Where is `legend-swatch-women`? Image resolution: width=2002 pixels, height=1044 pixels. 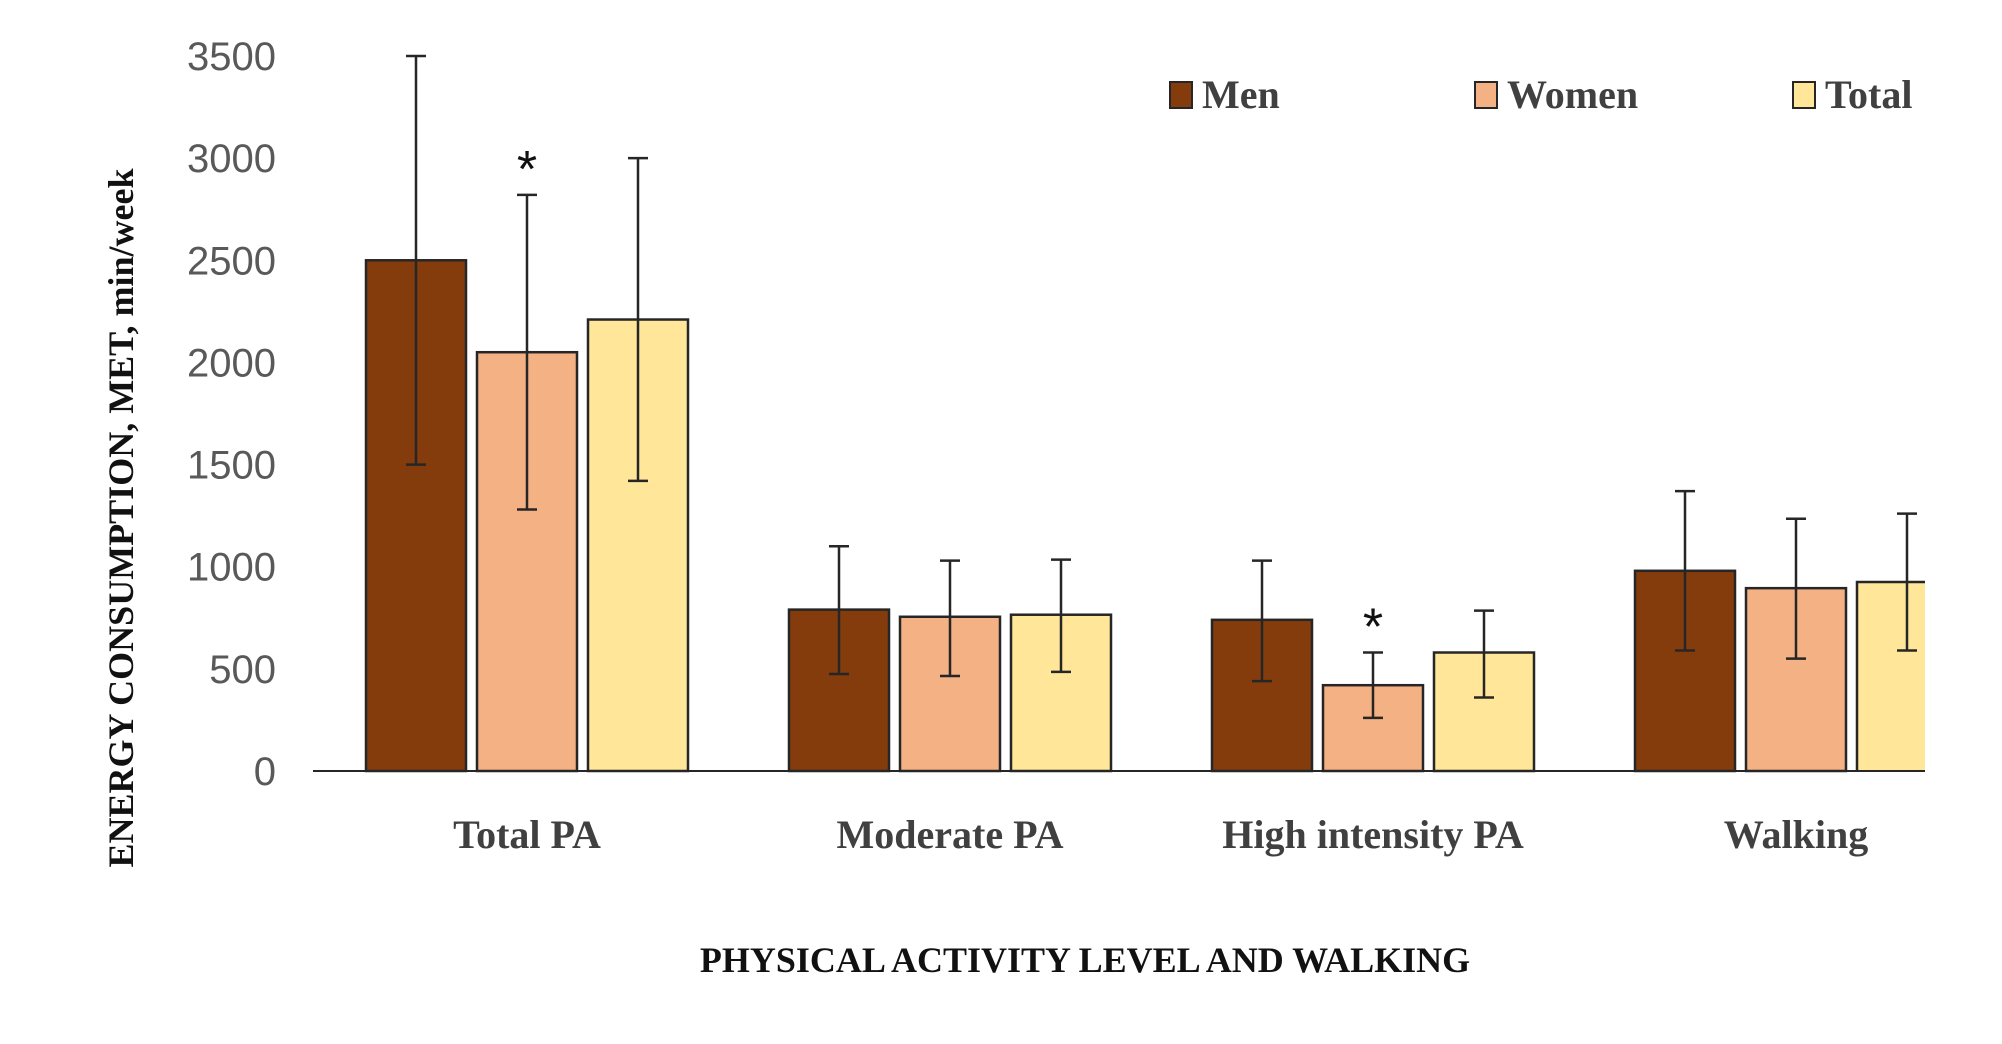 legend-swatch-women is located at coordinates (1486, 95).